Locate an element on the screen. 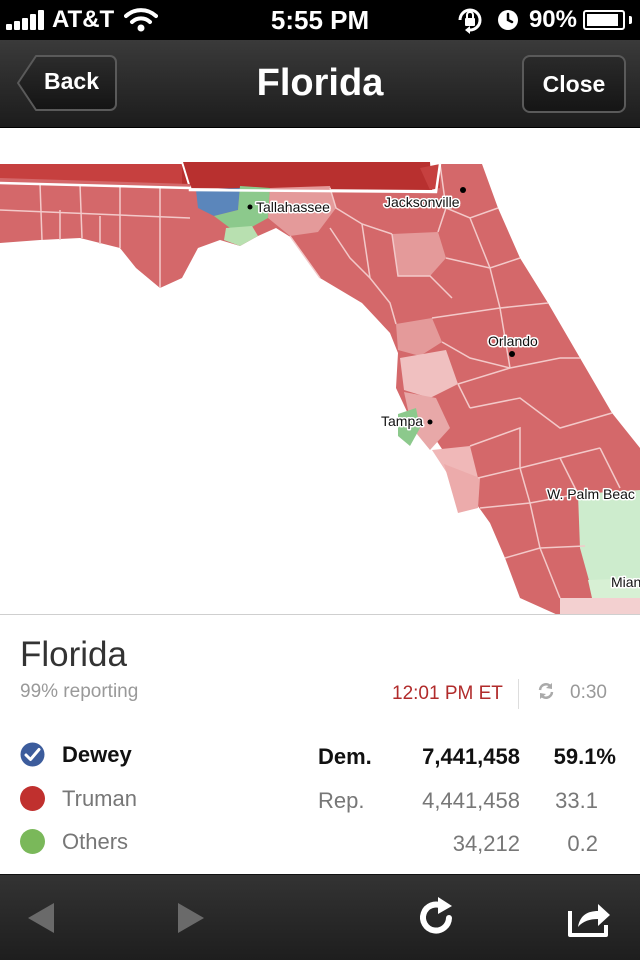  share-icon is located at coordinates (589, 918).